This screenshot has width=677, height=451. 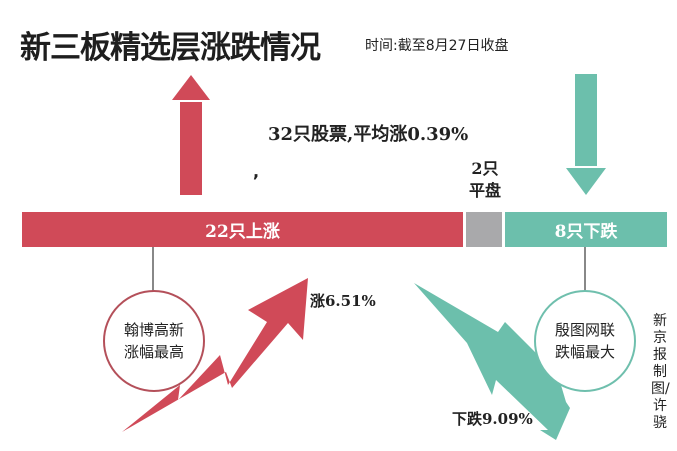 I want to click on bar-segment-down: 8只下跌, so click(x=586, y=229).